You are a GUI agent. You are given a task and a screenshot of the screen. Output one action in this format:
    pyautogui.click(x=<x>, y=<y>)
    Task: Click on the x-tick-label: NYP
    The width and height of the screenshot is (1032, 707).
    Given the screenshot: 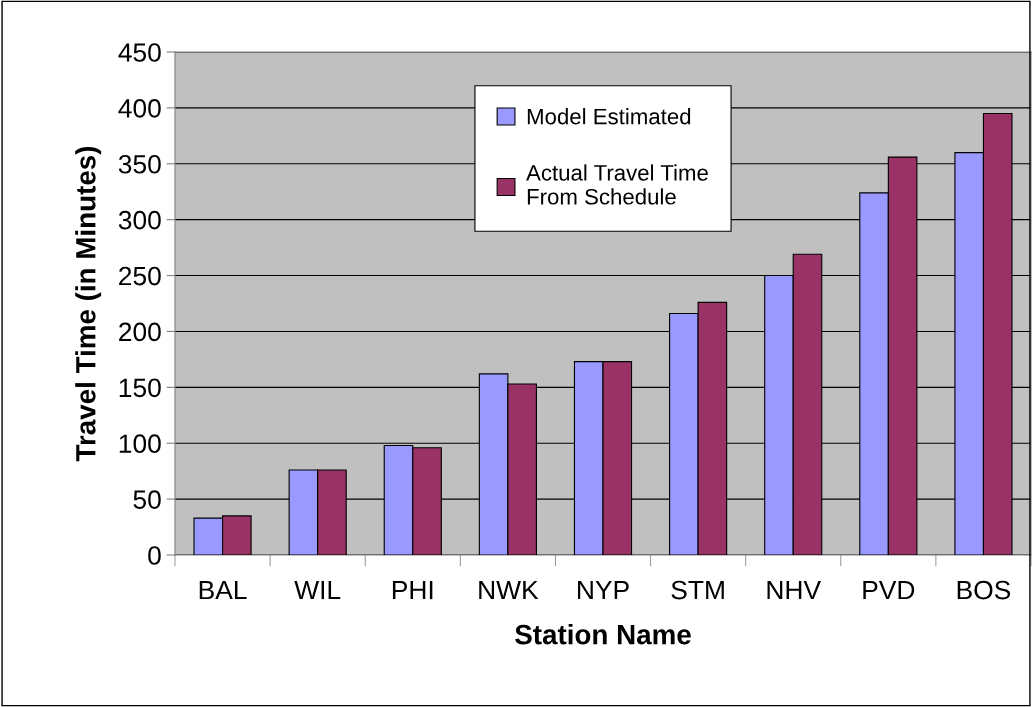 What is the action you would take?
    pyautogui.click(x=603, y=590)
    